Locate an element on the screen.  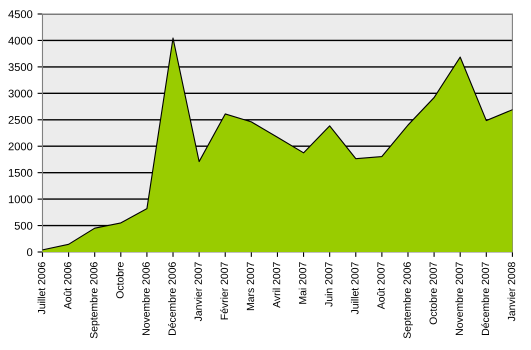
y-tick-label: 4000 is located at coordinates (20, 40).